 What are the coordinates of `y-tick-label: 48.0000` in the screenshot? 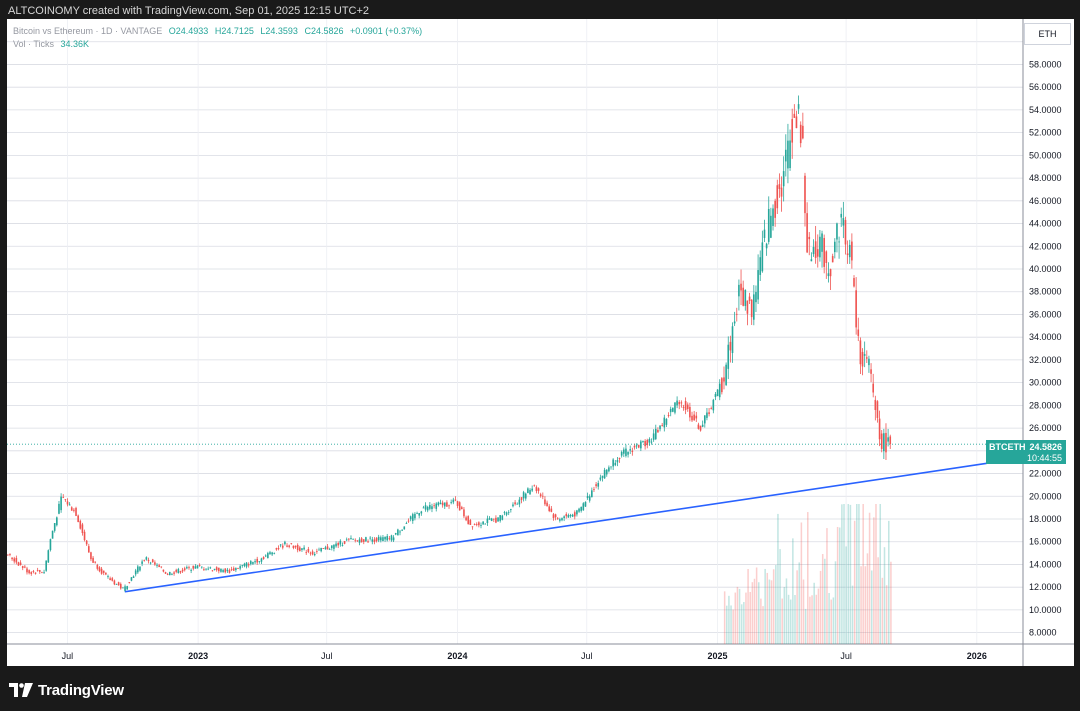 It's located at (1045, 178).